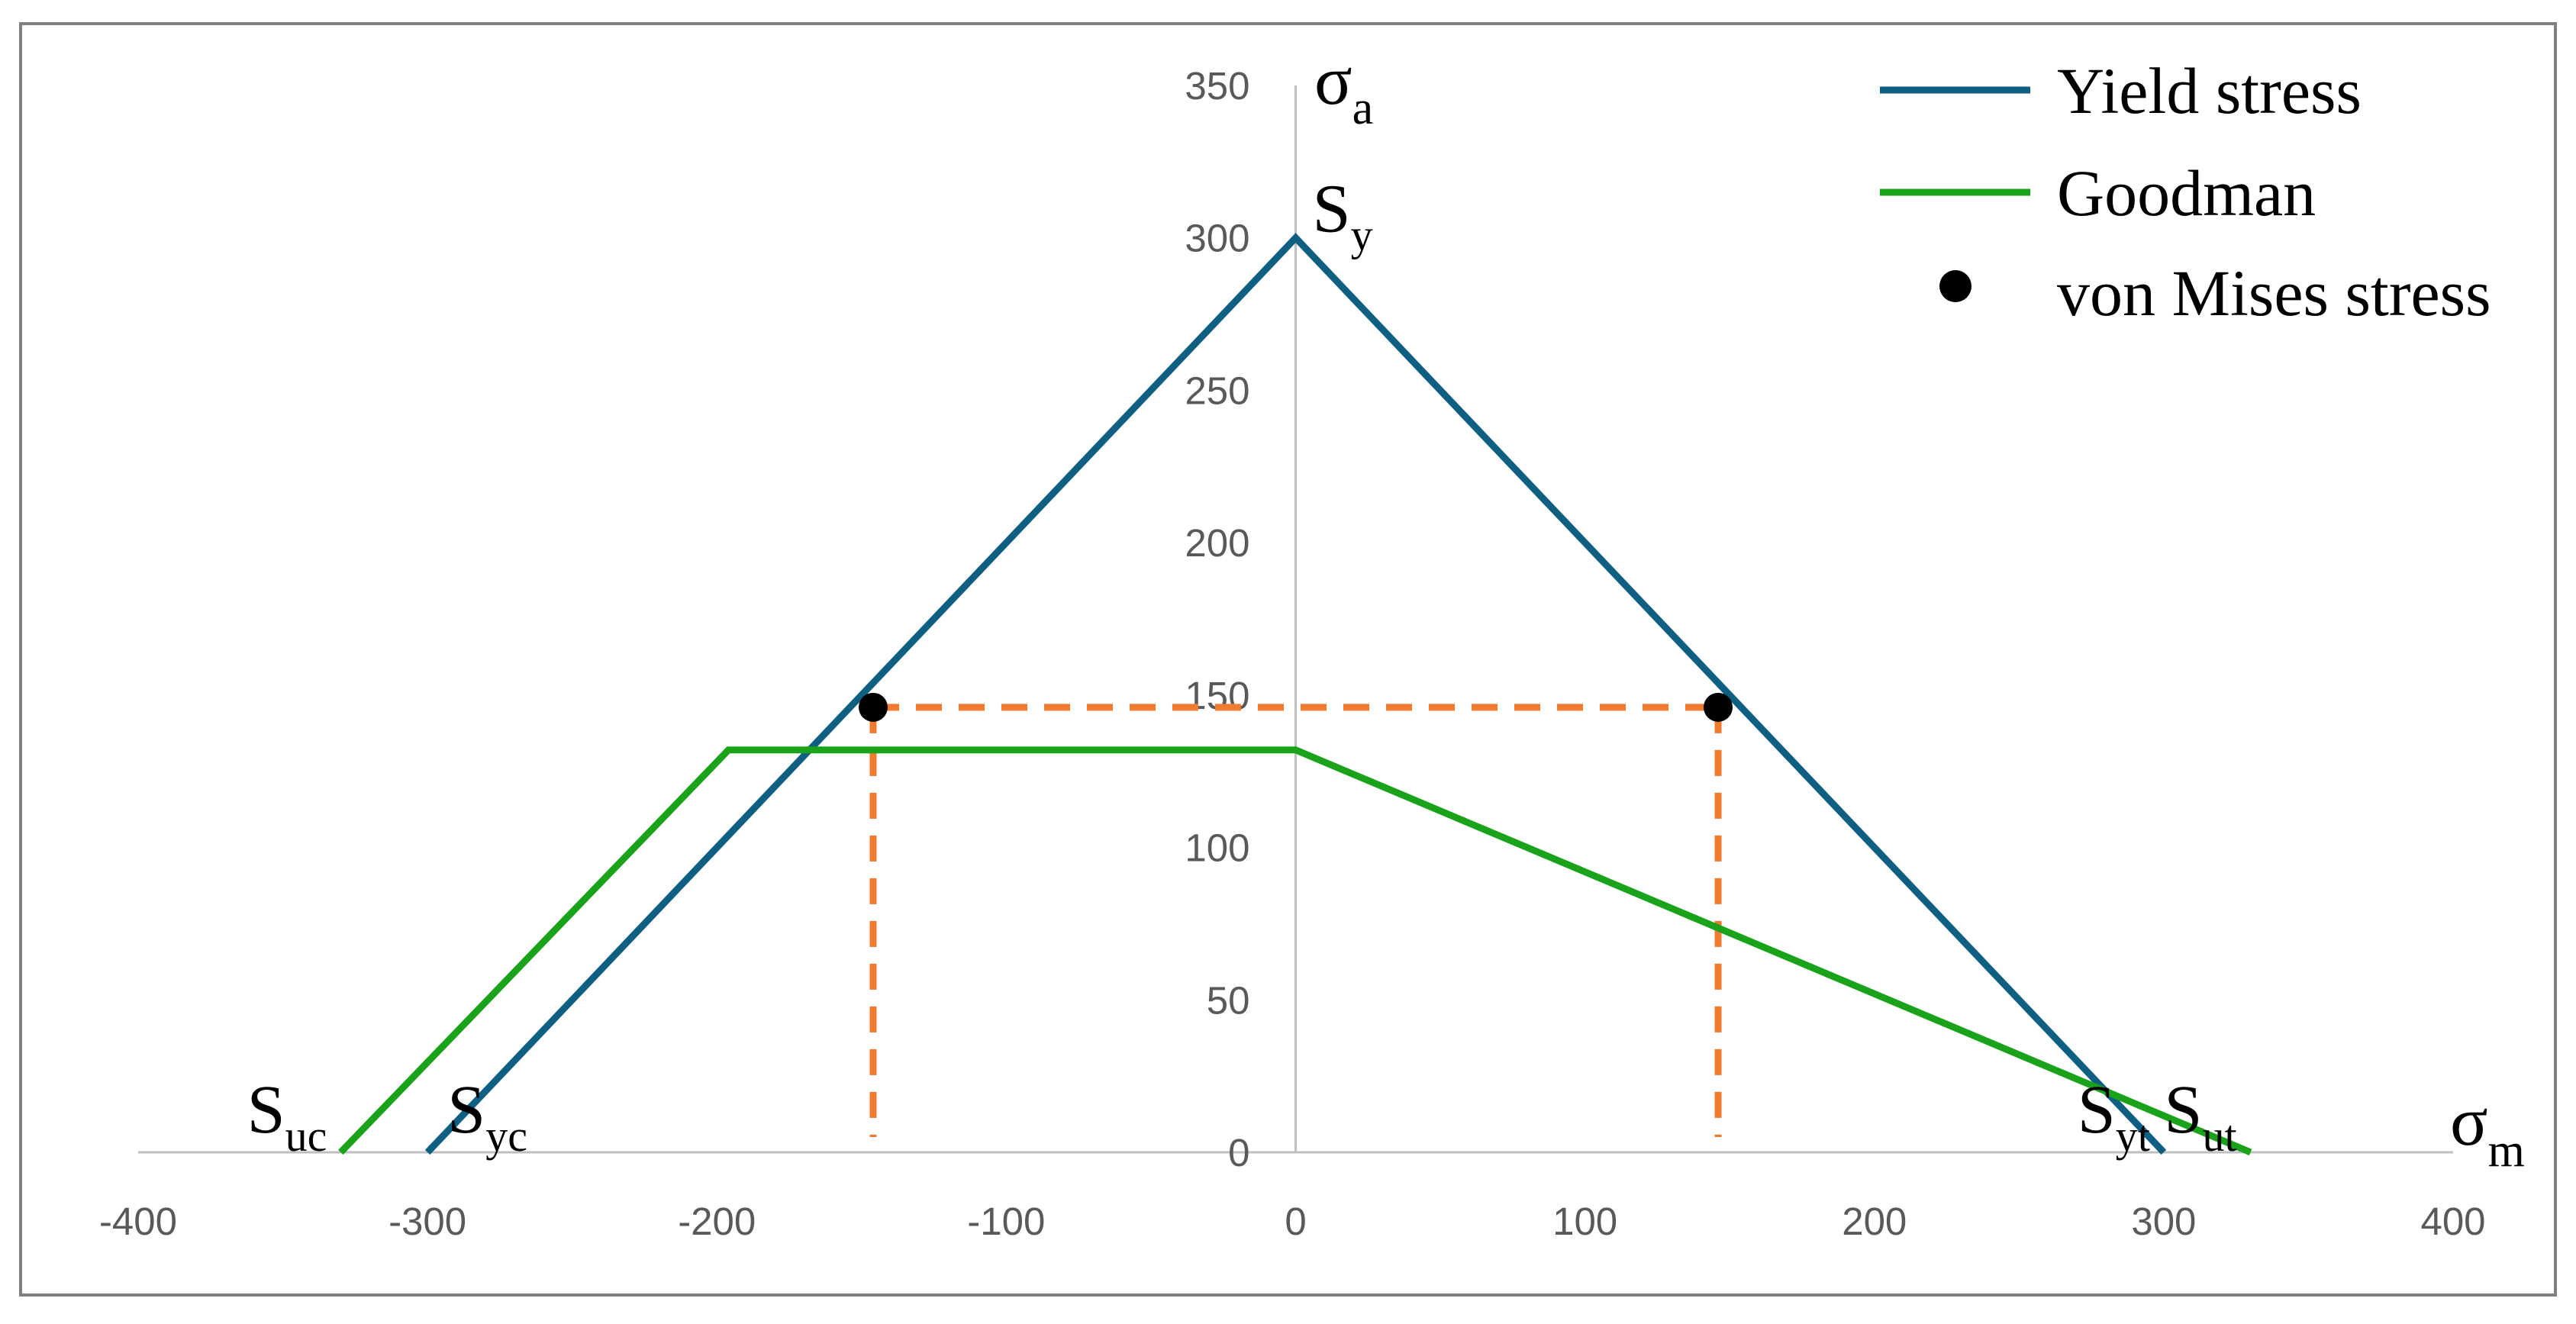 This screenshot has width=2576, height=1324. I want to click on y-tick-label: 300, so click(1217, 238).